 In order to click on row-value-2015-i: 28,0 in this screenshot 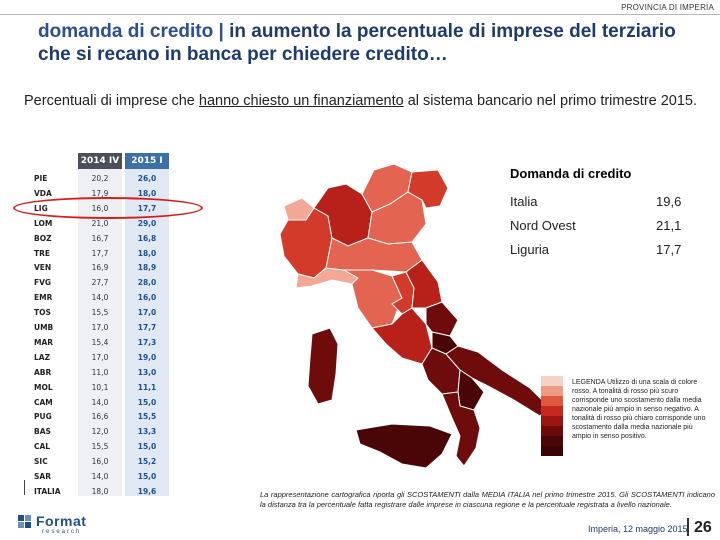, I will do `click(147, 283)`.